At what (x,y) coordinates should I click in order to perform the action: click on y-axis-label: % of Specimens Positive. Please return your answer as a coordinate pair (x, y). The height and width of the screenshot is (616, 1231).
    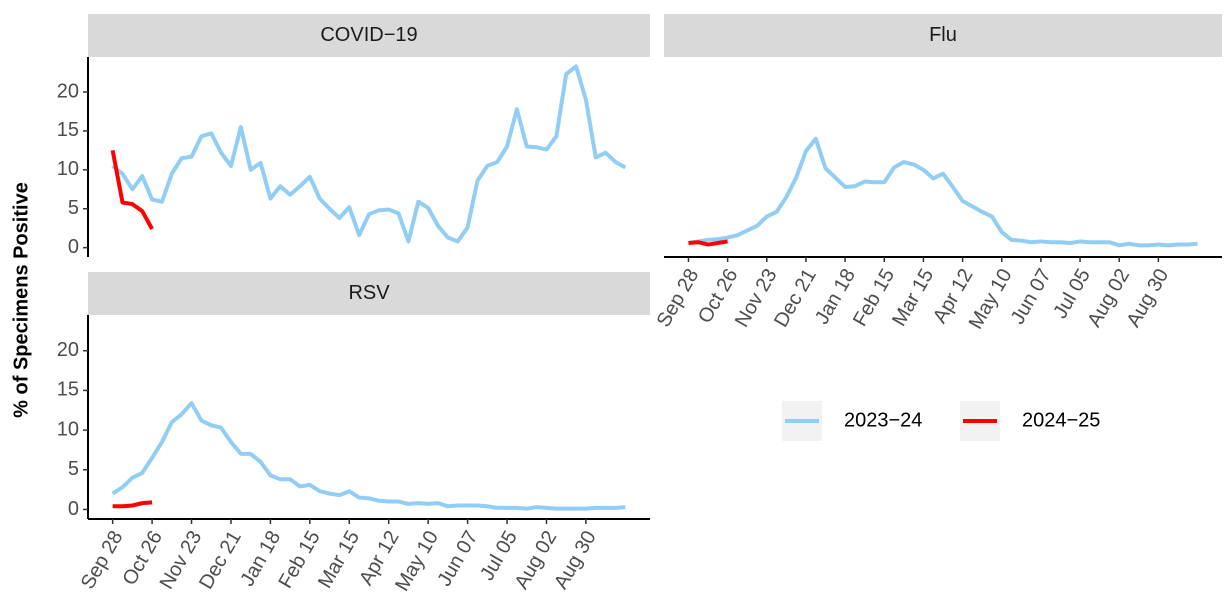
    Looking at the image, I should click on (21, 300).